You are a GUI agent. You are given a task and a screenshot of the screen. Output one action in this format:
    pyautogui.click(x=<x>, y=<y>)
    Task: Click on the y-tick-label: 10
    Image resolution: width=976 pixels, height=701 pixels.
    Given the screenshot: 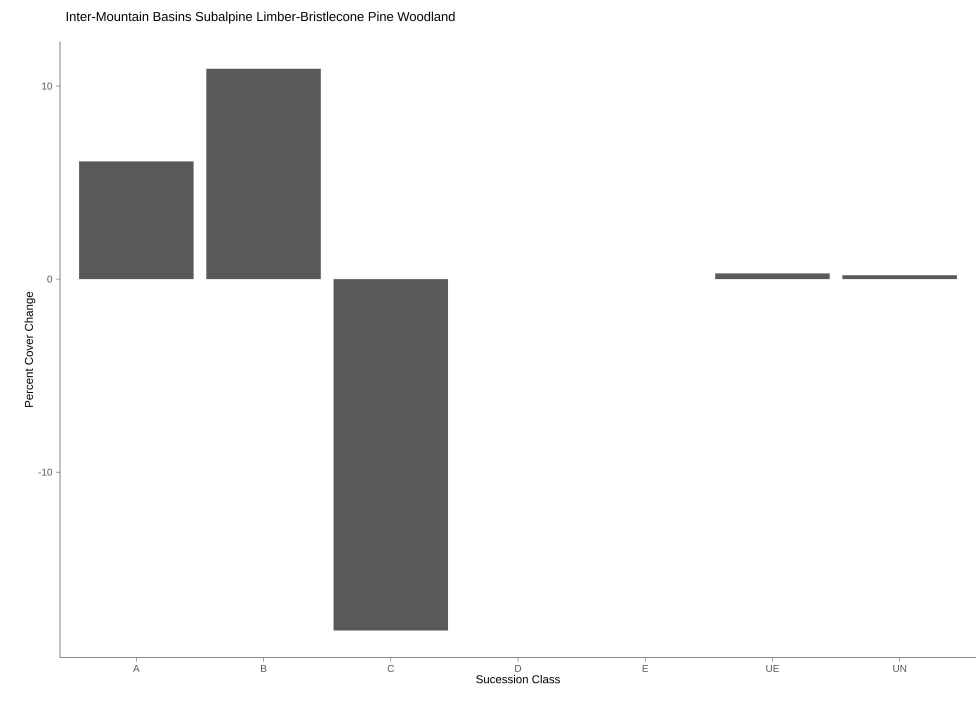 What is the action you would take?
    pyautogui.click(x=47, y=86)
    